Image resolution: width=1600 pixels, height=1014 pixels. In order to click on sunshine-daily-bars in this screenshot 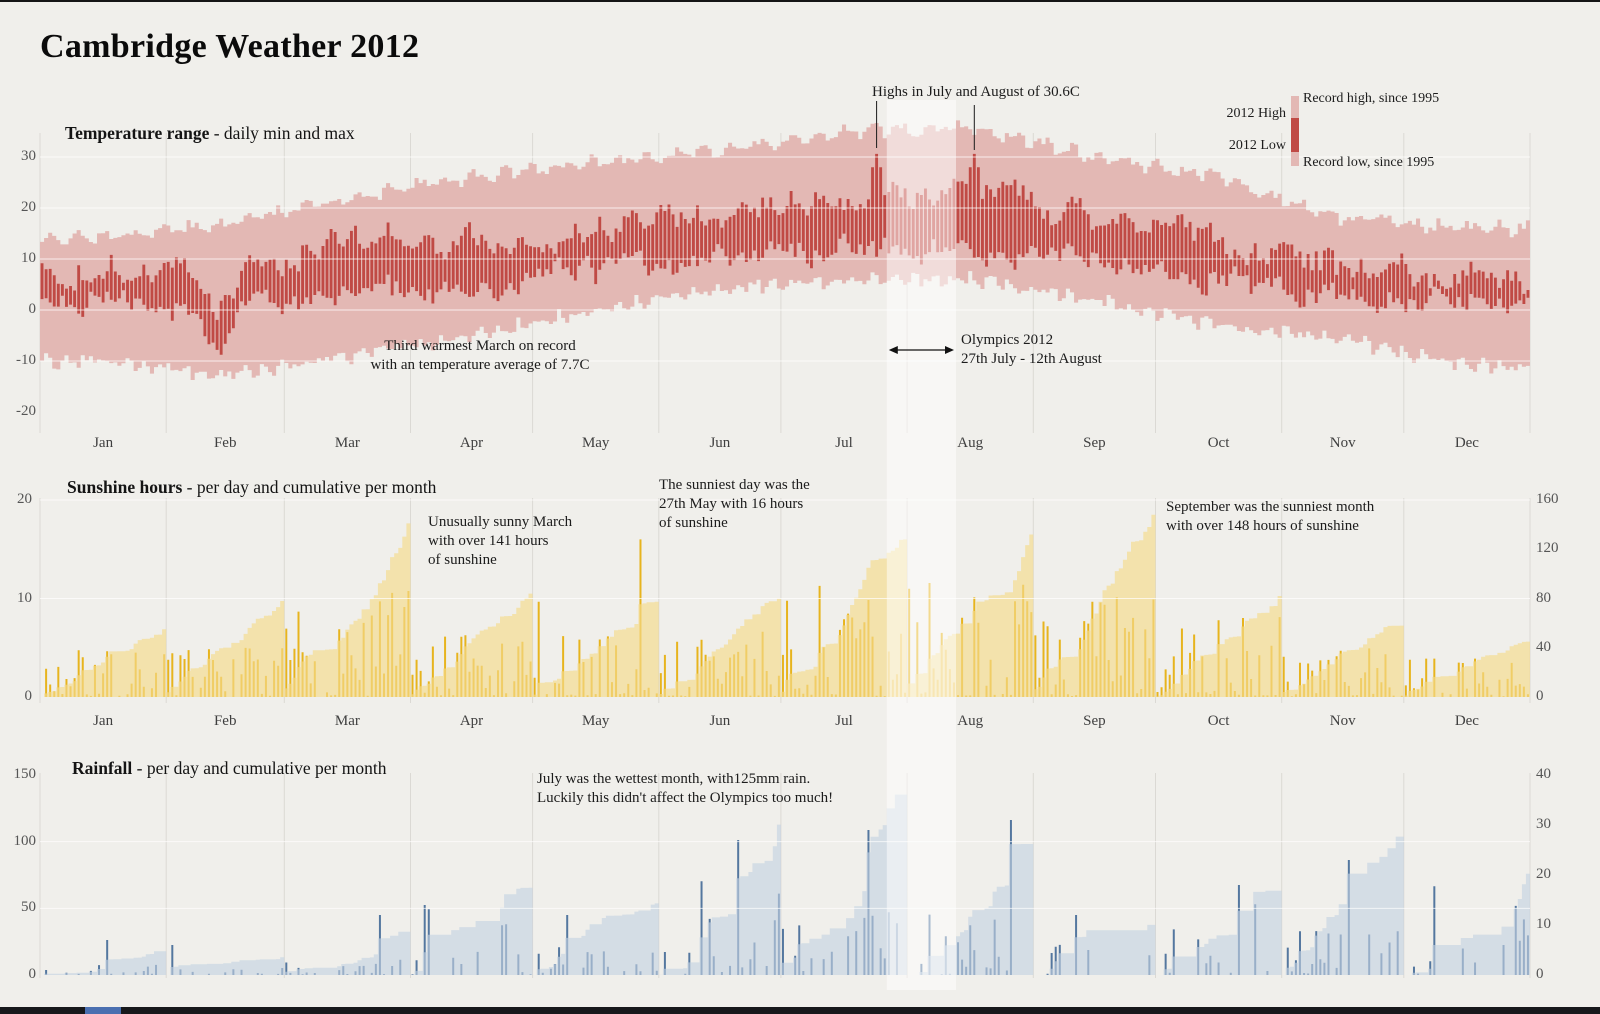, I will do `click(787, 618)`.